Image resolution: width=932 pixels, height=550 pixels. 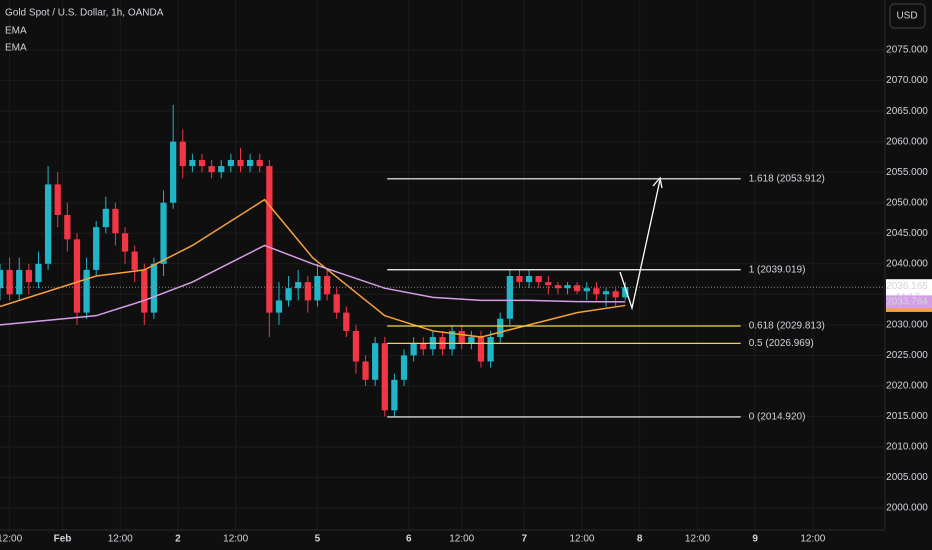 I want to click on y-tick-label: 2070.000, so click(x=907, y=80).